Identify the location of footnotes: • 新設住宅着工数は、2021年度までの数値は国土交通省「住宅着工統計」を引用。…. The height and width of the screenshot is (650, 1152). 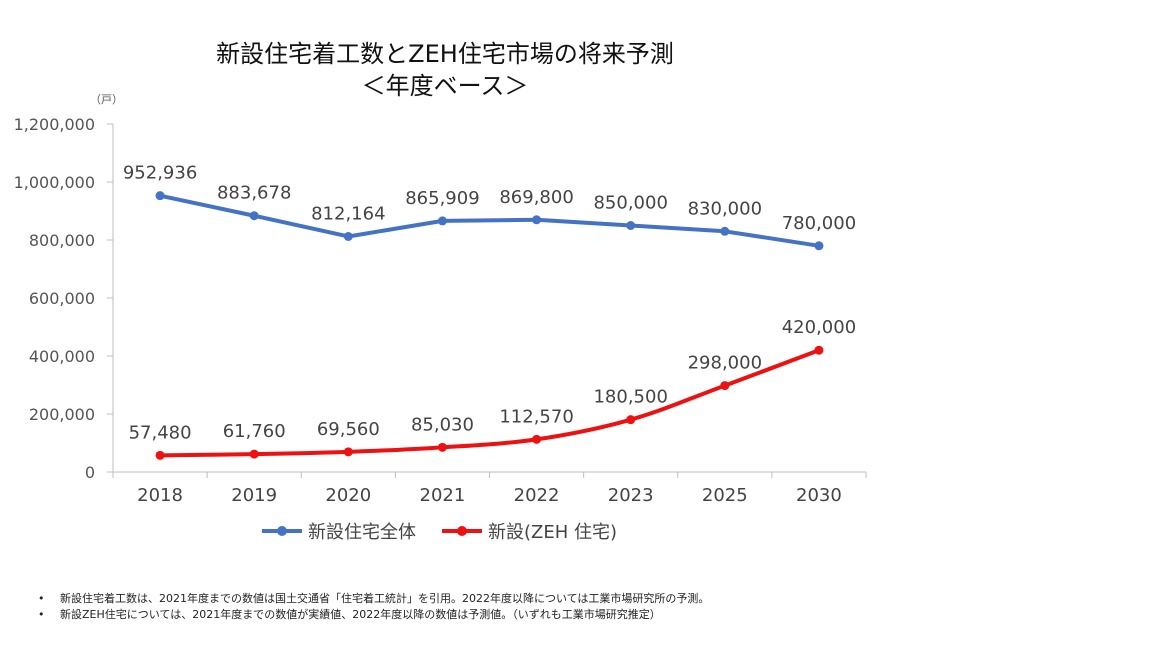
(373, 607).